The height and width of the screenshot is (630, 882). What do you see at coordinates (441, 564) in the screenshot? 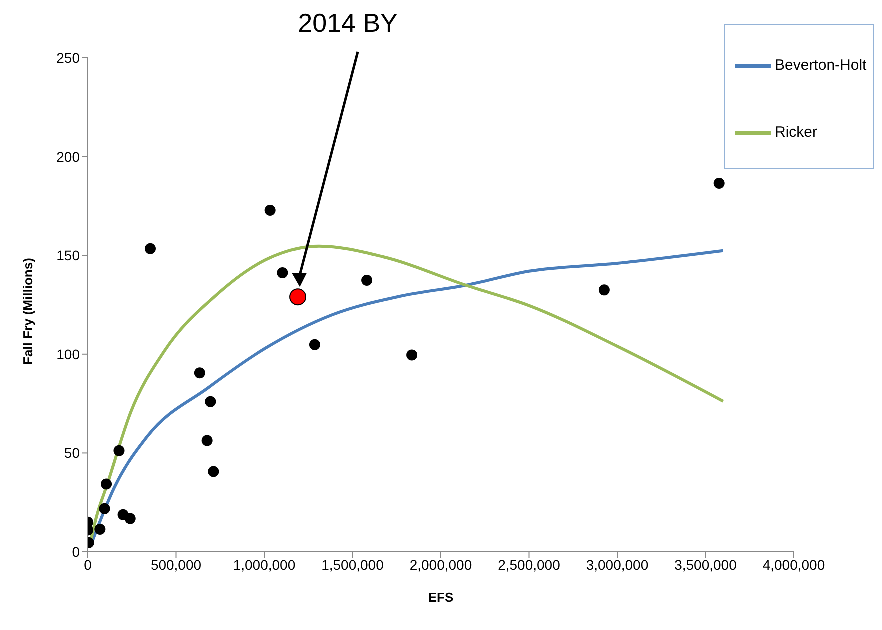
I see `x-tick-label: 2,000,000` at bounding box center [441, 564].